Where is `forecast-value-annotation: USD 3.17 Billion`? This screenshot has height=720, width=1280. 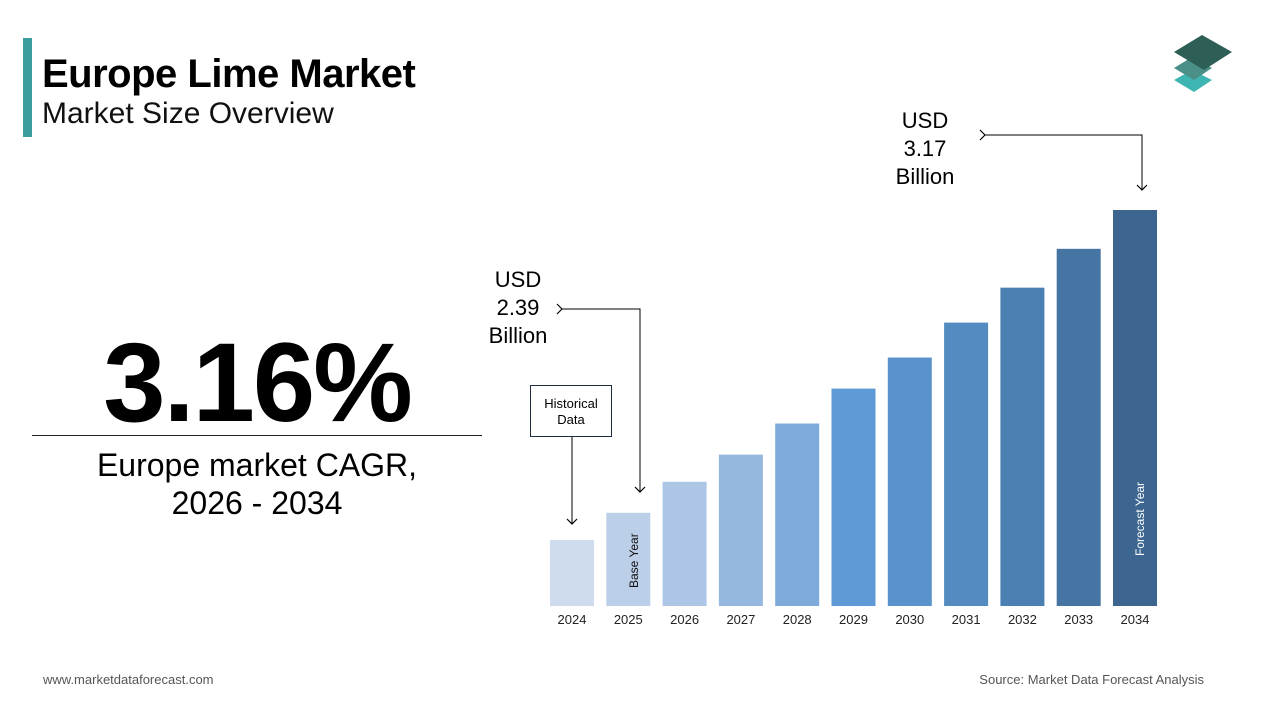
forecast-value-annotation: USD 3.17 Billion is located at coordinates (925, 149).